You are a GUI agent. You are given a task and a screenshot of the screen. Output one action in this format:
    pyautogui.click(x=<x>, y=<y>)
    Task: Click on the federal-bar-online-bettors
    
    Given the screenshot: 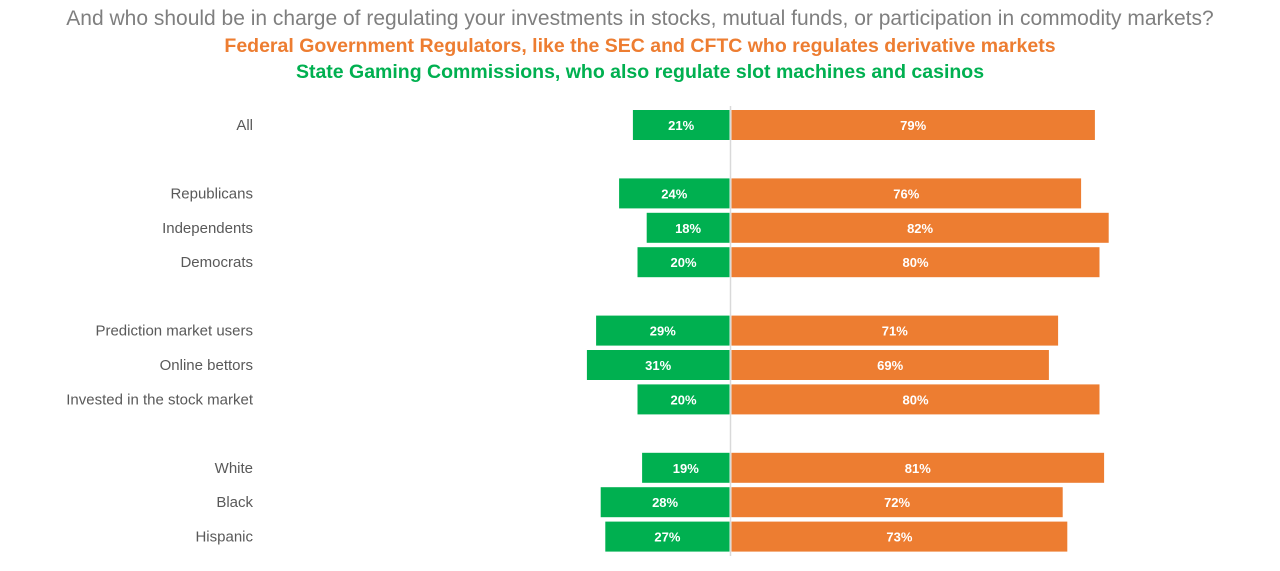 What is the action you would take?
    pyautogui.click(x=890, y=365)
    